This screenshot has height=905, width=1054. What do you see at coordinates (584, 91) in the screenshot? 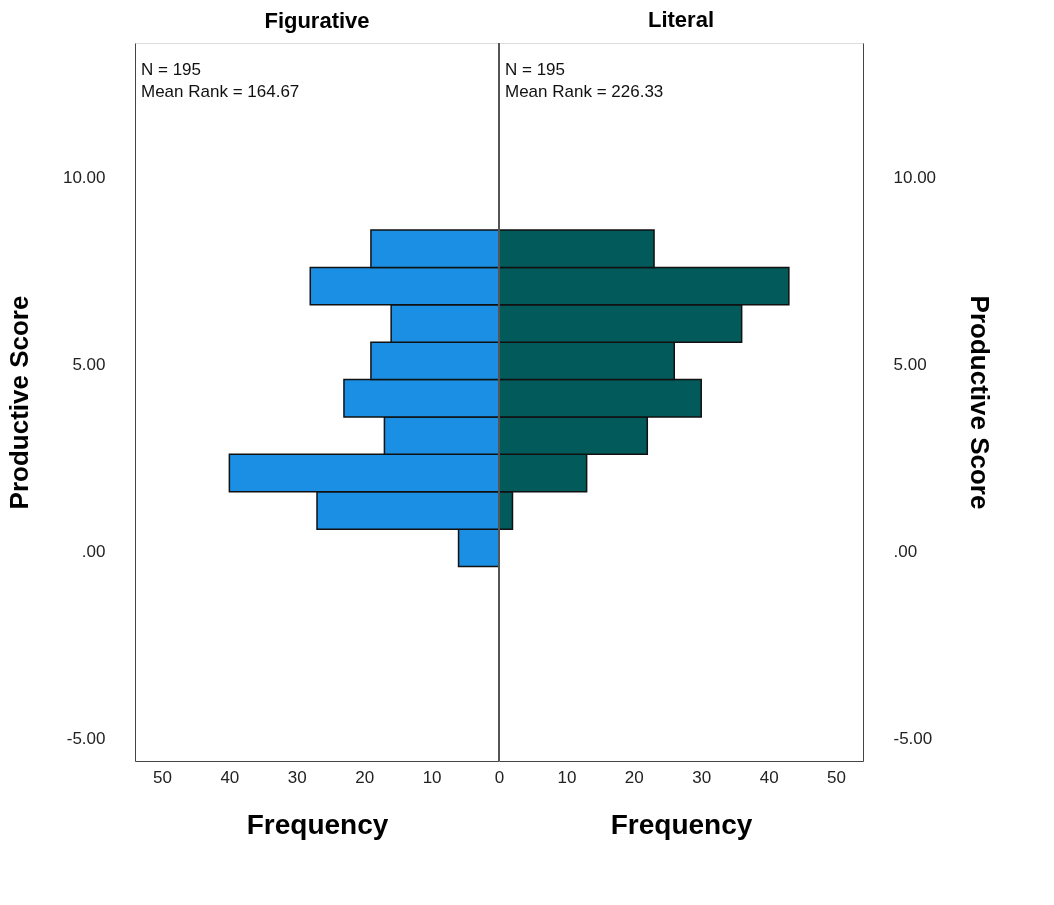
I see `annotation: Mean Rank = 226.33` at bounding box center [584, 91].